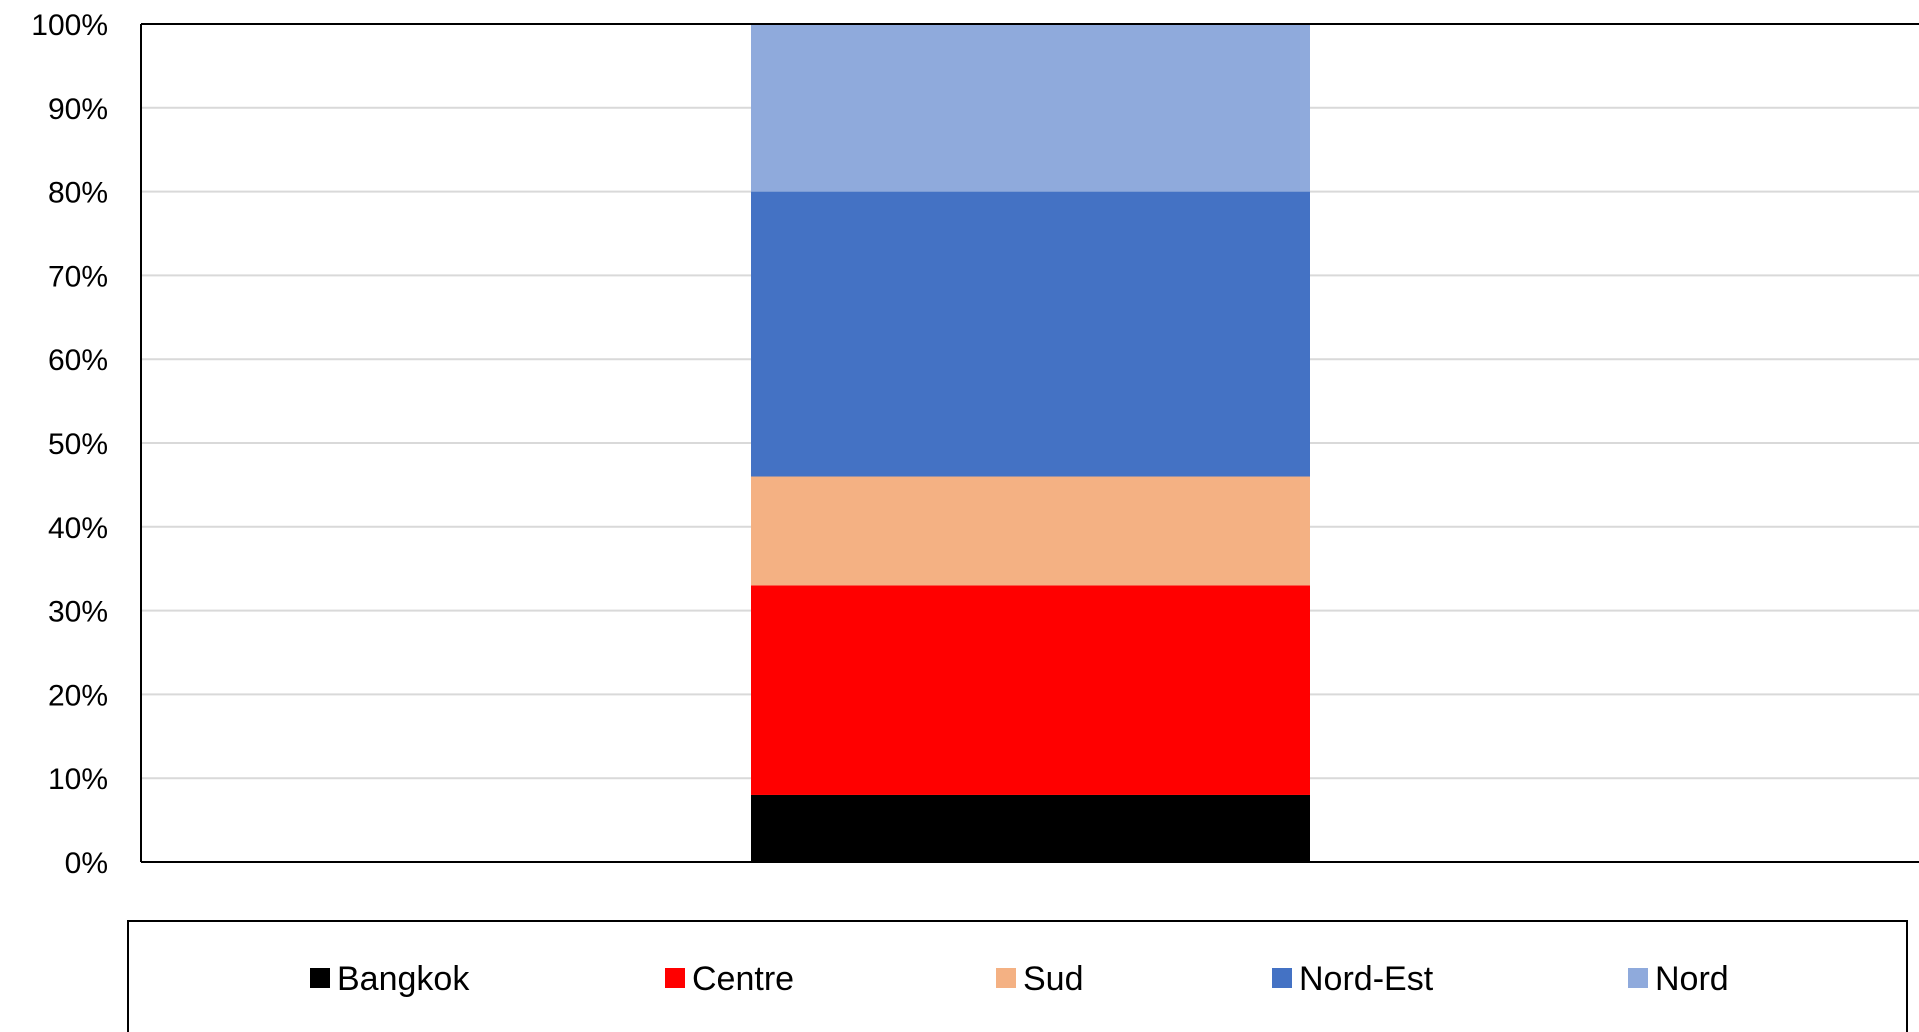 Image resolution: width=1919 pixels, height=1032 pixels. What do you see at coordinates (1030, 108) in the screenshot?
I see `bar-segment-nord` at bounding box center [1030, 108].